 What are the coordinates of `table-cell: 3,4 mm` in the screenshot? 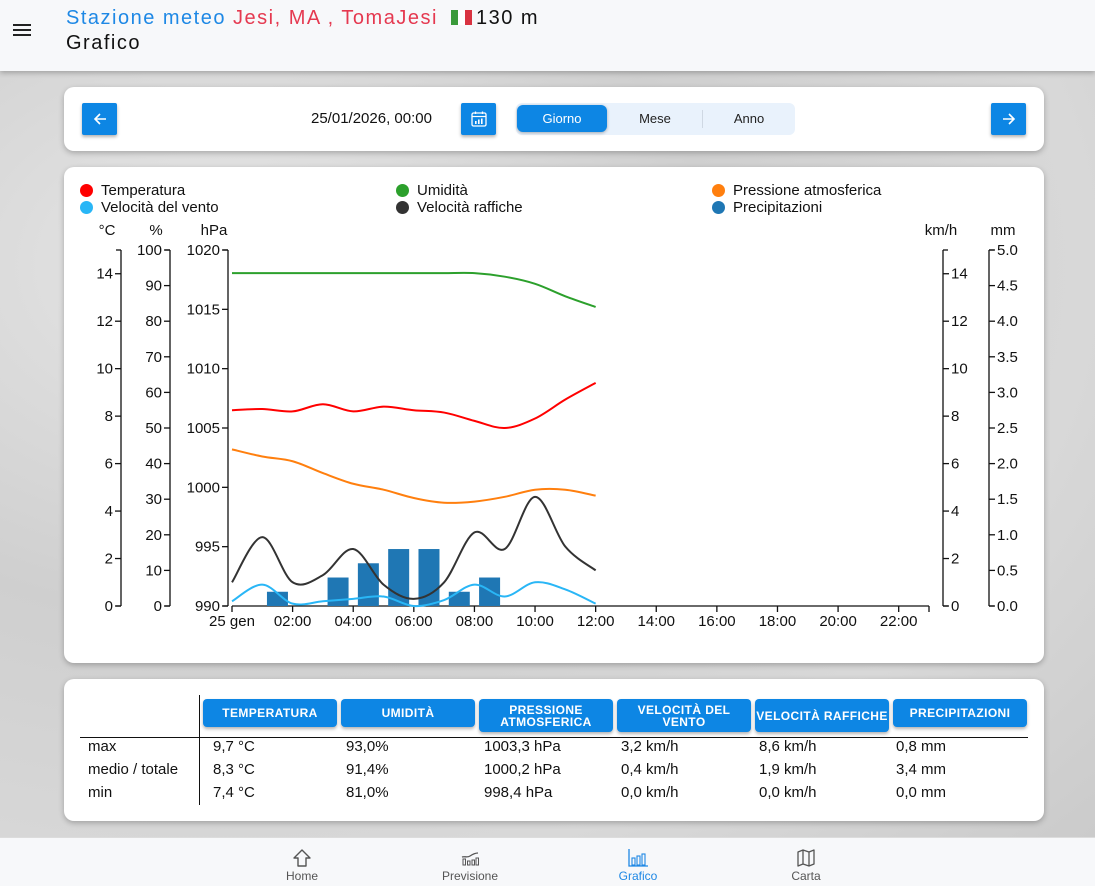 It's located at (921, 769).